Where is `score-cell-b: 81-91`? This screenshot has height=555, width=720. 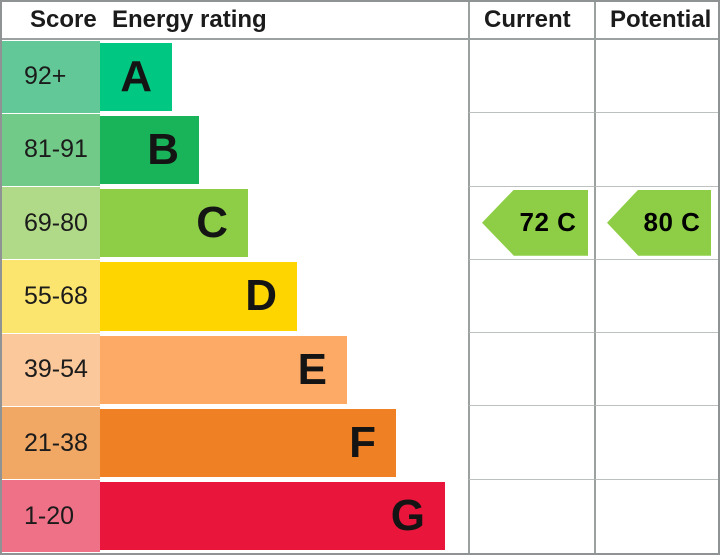
score-cell-b: 81-91 is located at coordinates (51, 150).